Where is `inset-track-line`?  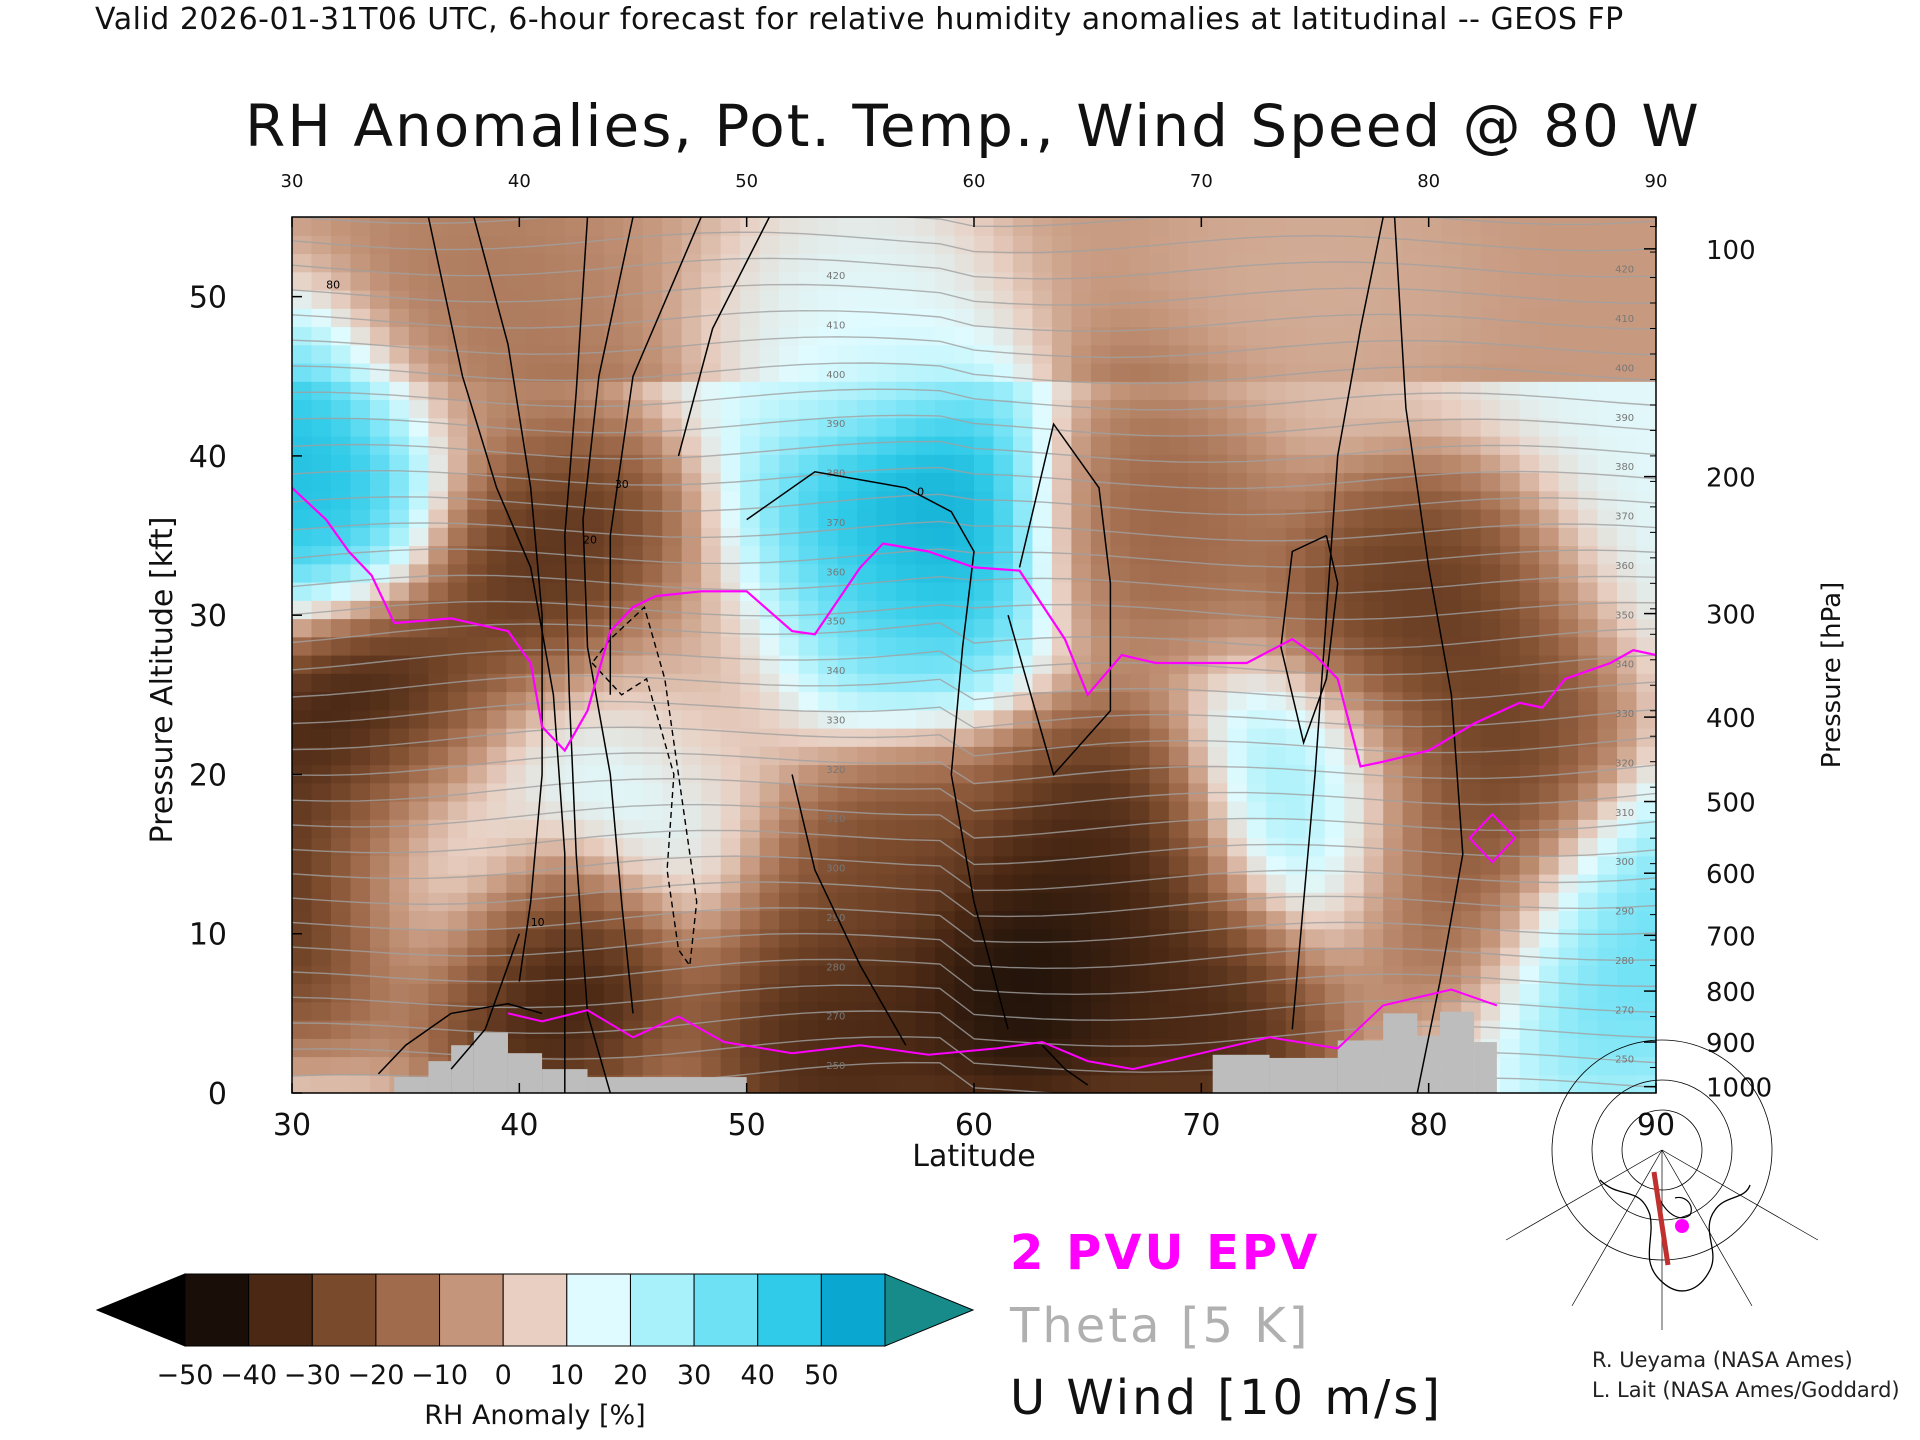
inset-track-line is located at coordinates (1661, 1218).